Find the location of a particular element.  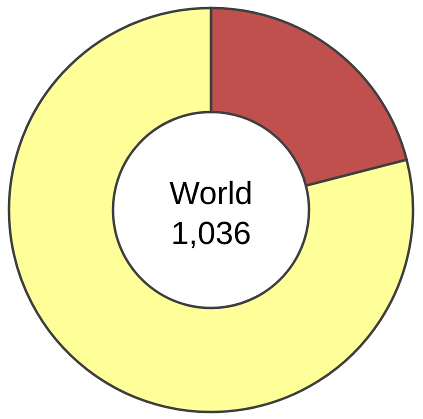

text: World is located at coordinates (211, 193).